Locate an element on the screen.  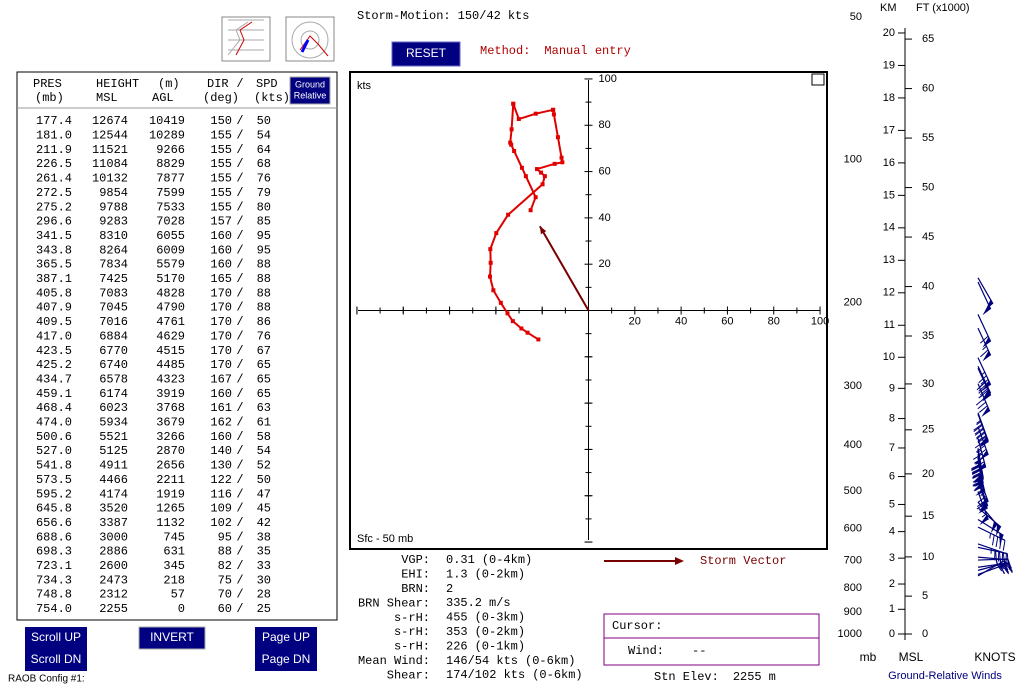
cell: 5170 is located at coordinates (170, 279).